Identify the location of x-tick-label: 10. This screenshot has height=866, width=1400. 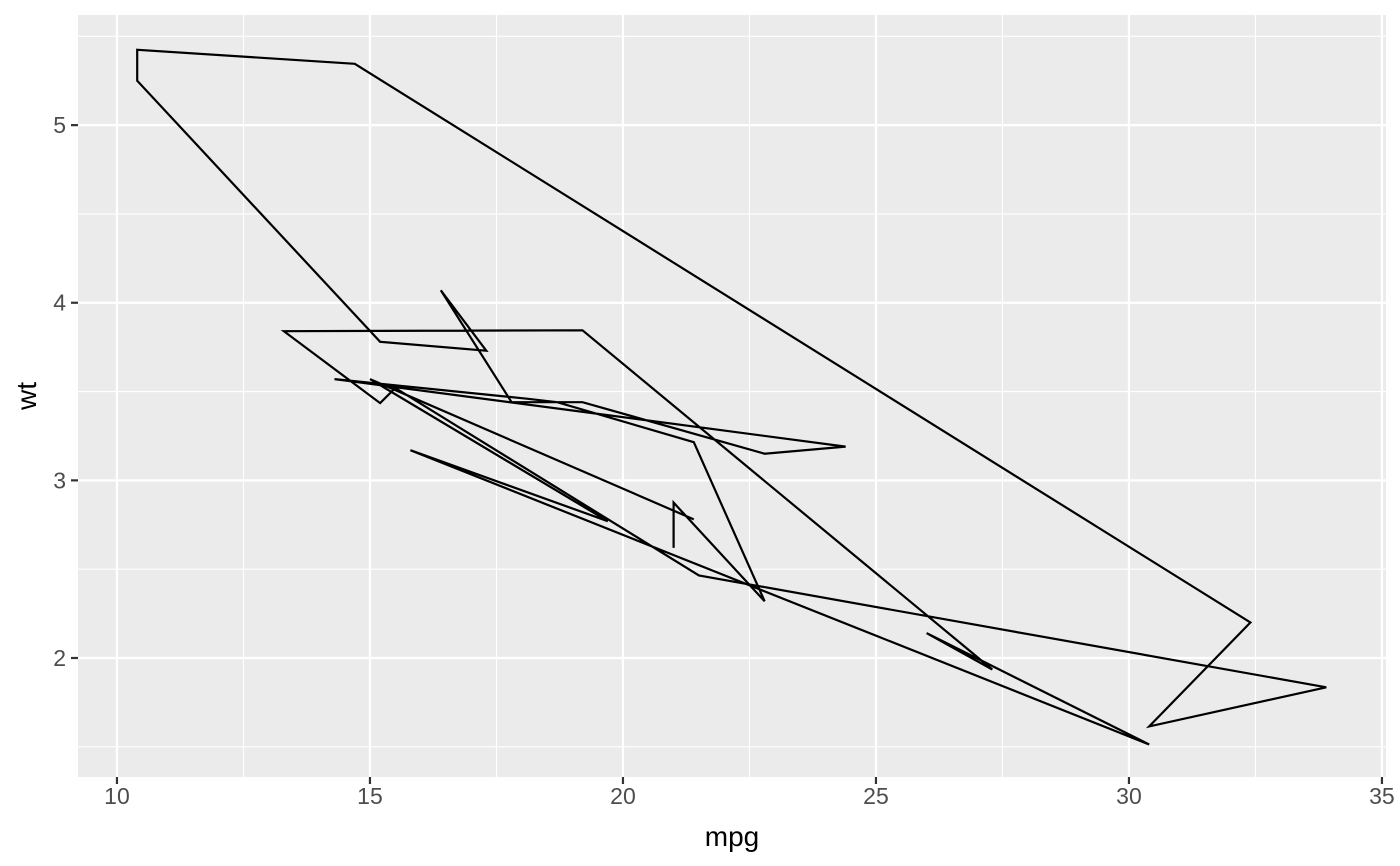
(117, 796).